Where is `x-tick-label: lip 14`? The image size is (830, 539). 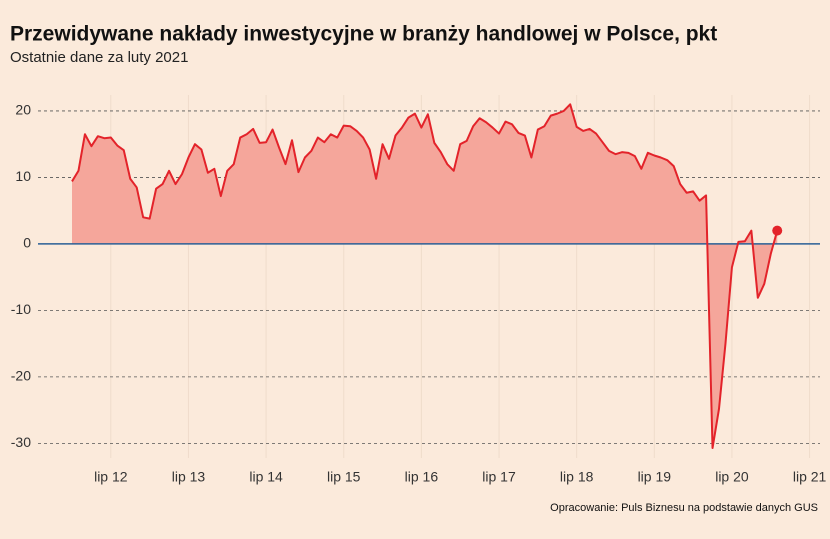
x-tick-label: lip 14 is located at coordinates (266, 477).